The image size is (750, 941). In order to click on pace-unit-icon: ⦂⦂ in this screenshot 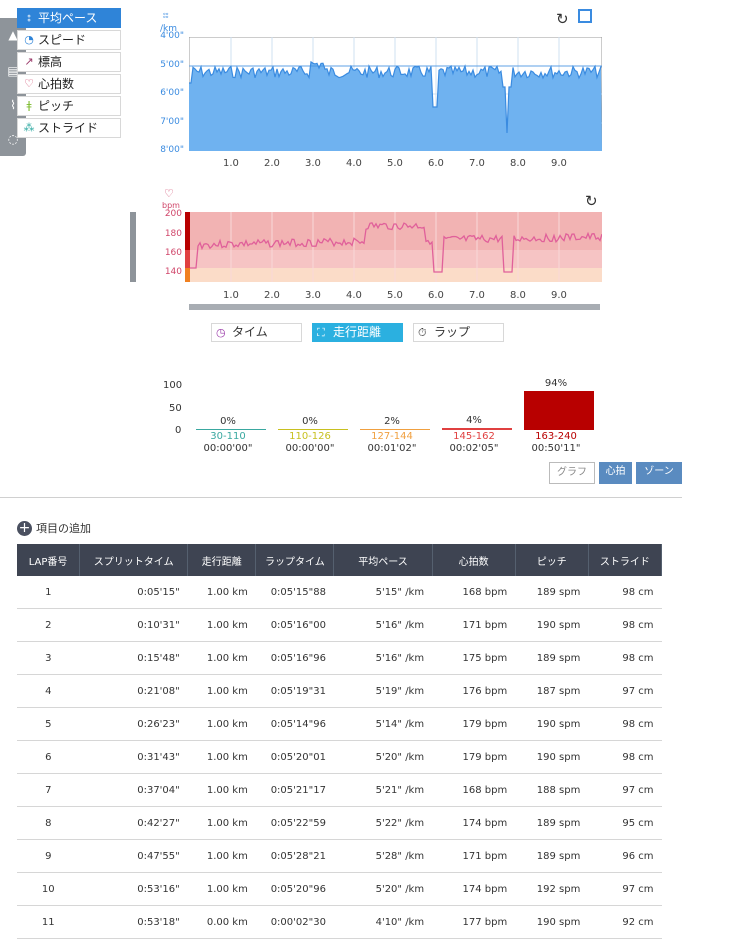, I will do `click(166, 16)`.